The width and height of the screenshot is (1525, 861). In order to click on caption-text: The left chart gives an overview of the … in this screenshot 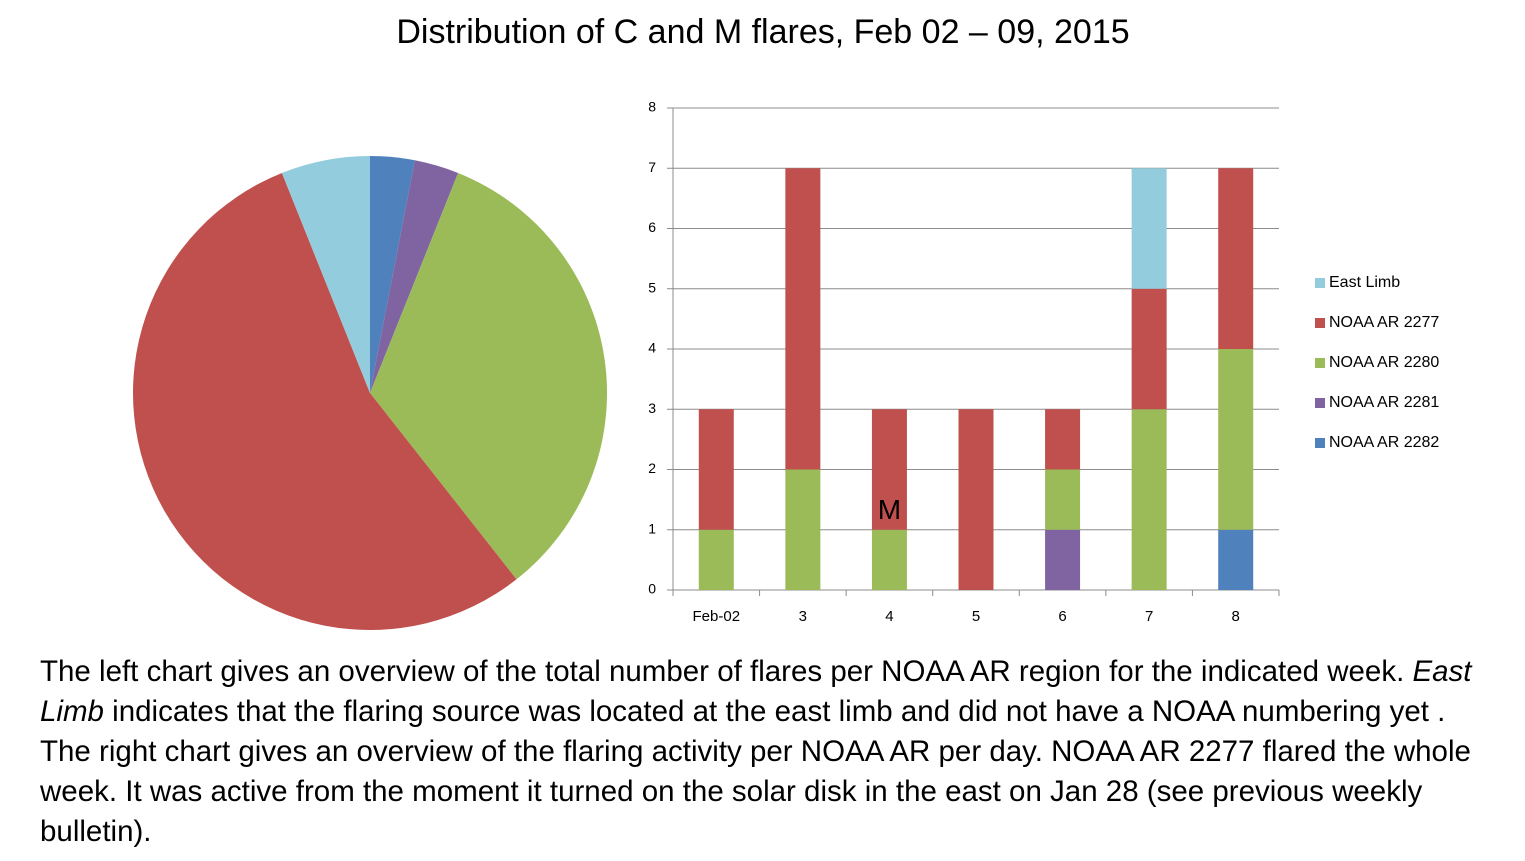, I will do `click(726, 671)`.